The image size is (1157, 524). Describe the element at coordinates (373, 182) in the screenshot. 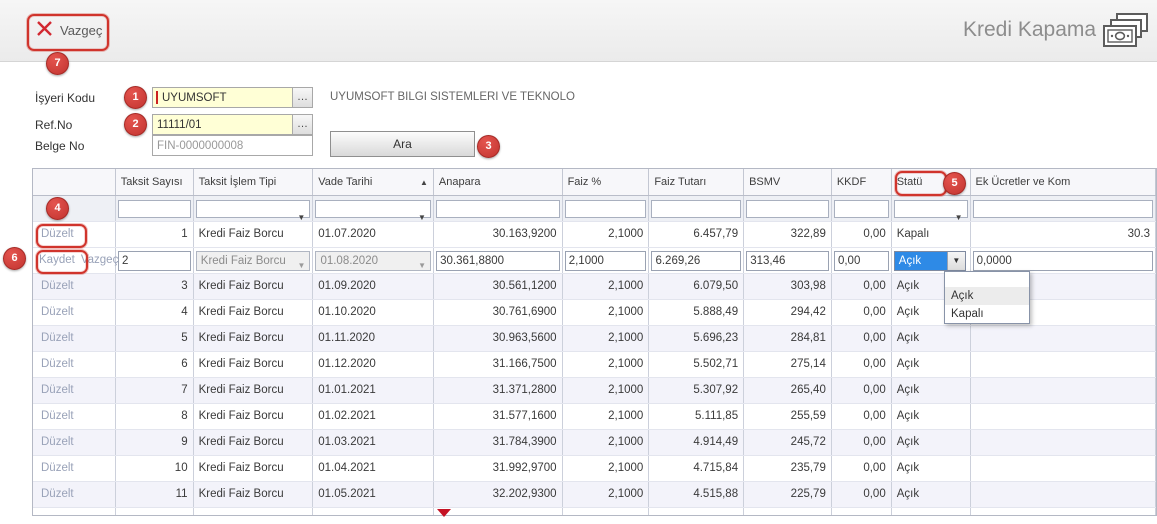

I see `header-vade-tarihi: Vade Tarihi ▲` at that location.